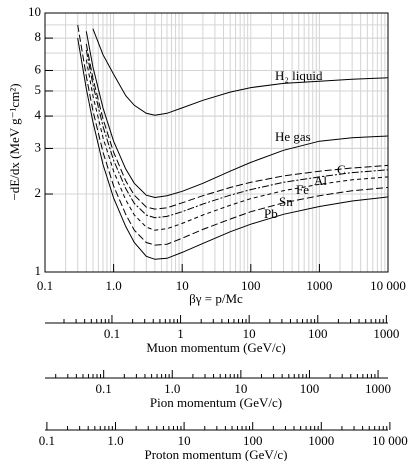 This screenshot has width=410, height=461. I want to click on axis-label: Pion momentum (GeV/c), so click(216, 402).